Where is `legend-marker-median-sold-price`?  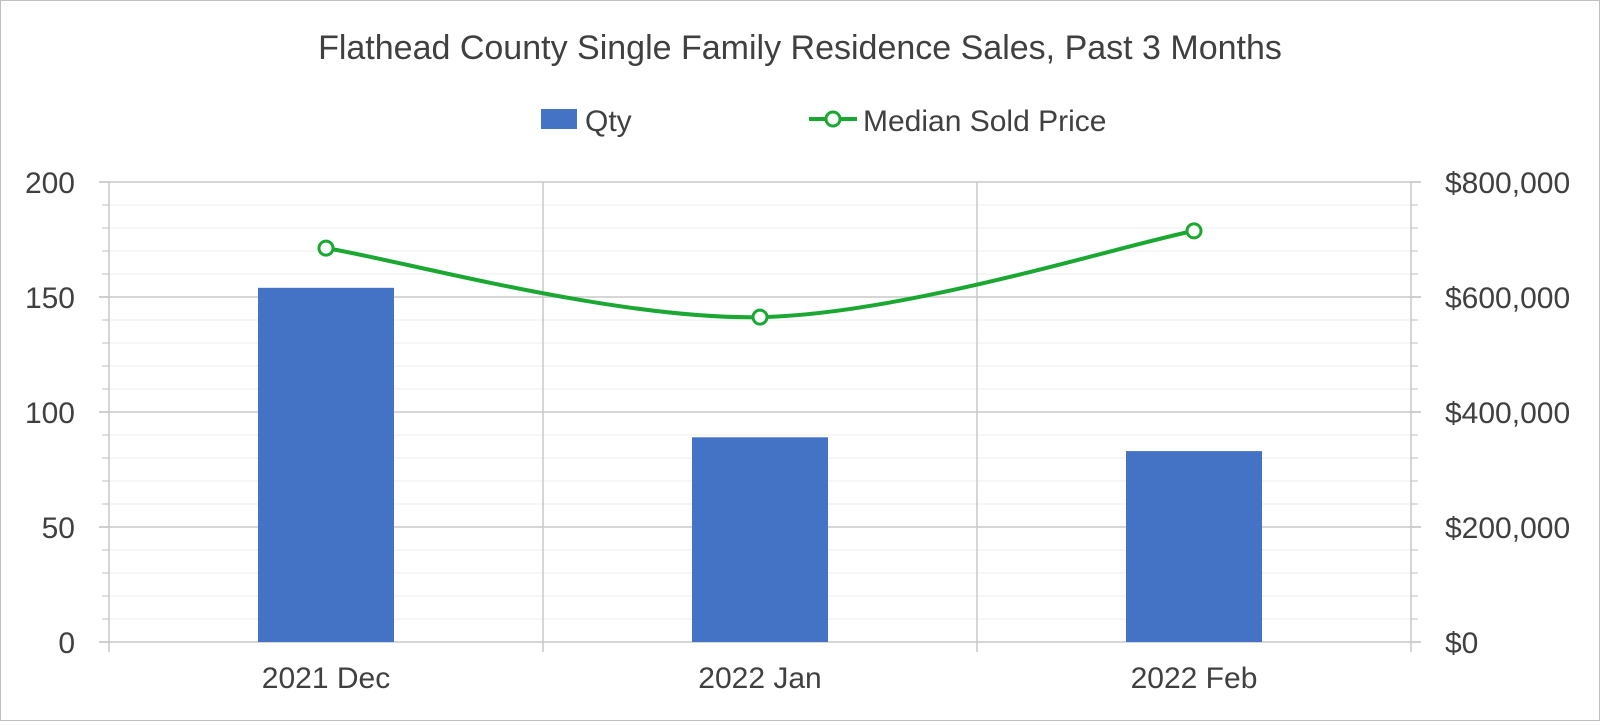
legend-marker-median-sold-price is located at coordinates (833, 119).